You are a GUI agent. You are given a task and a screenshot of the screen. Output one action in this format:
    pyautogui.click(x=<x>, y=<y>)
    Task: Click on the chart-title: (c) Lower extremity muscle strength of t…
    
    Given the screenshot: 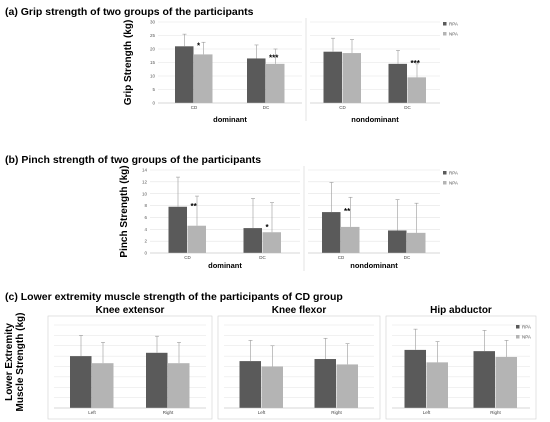 What is the action you would take?
    pyautogui.click(x=174, y=297)
    